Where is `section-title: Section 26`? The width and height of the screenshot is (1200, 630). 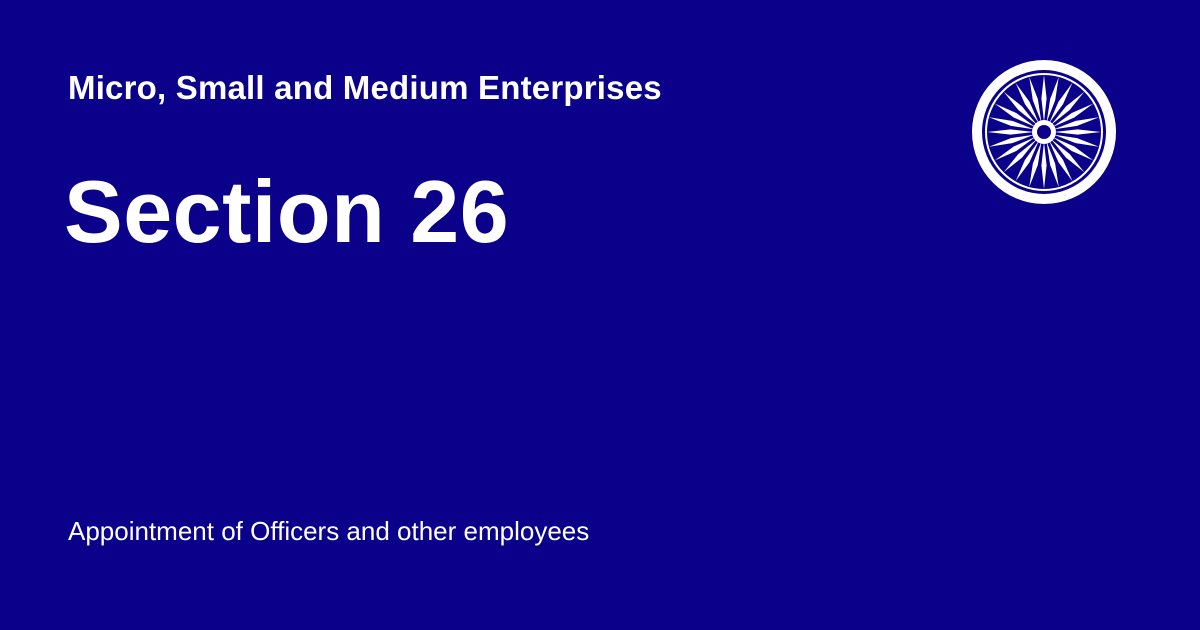 section-title: Section 26 is located at coordinates (287, 211).